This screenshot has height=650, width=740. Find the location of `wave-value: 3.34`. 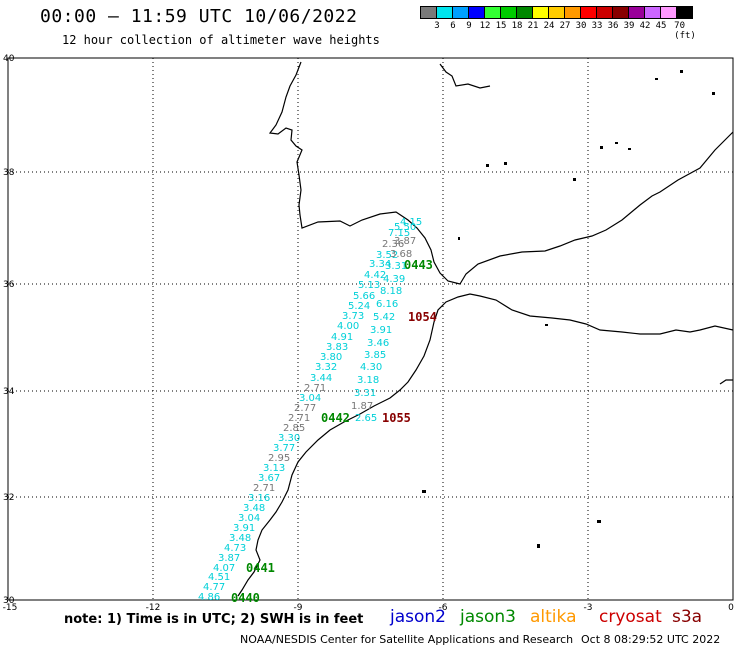

wave-value: 3.34 is located at coordinates (380, 264).